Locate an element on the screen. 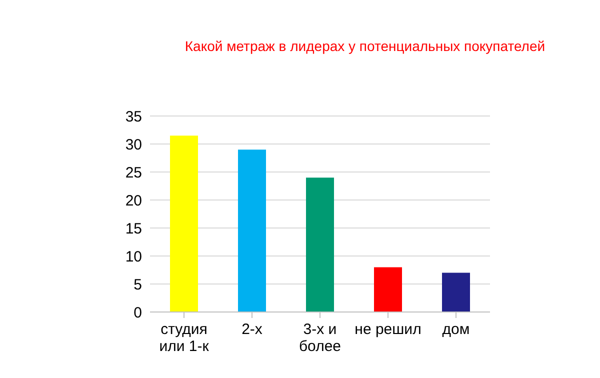 The height and width of the screenshot is (378, 600). x-tick-label: студия или 1-к is located at coordinates (184, 338).